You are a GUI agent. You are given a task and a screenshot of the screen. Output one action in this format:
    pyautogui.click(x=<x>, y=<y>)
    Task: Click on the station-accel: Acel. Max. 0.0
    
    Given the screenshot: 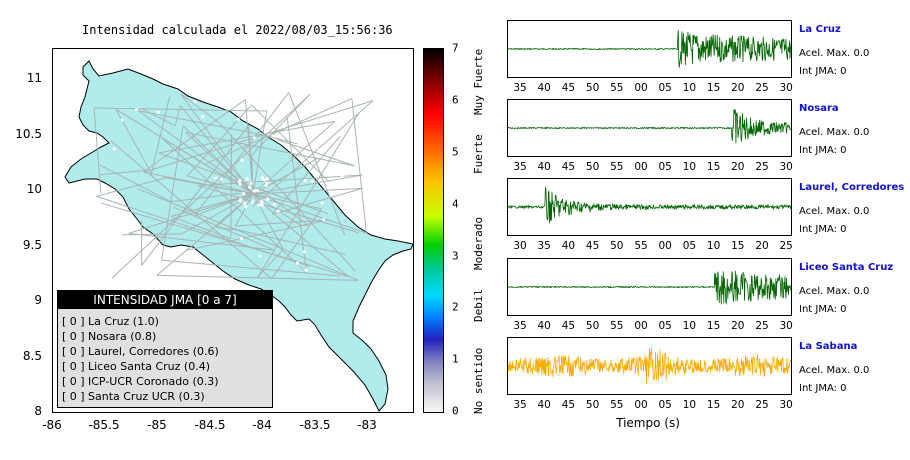 What is the action you would take?
    pyautogui.click(x=834, y=370)
    